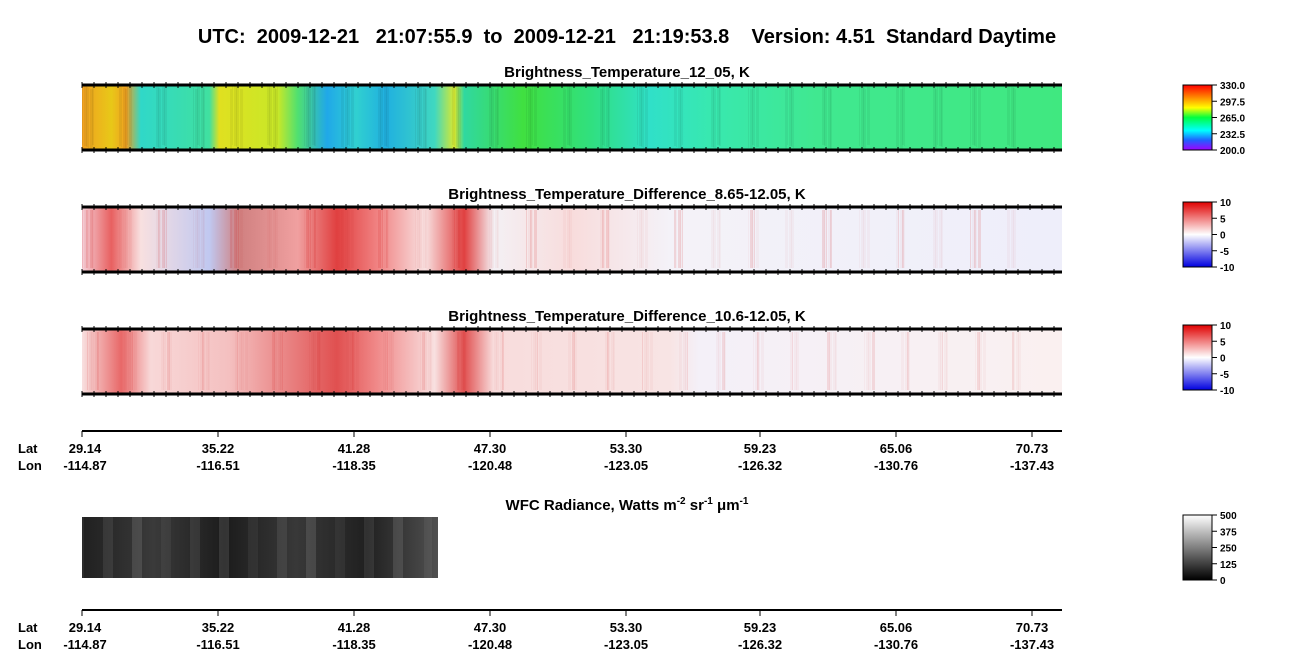 The image size is (1300, 667). I want to click on colorbar-label: 265.0, so click(1232, 119).